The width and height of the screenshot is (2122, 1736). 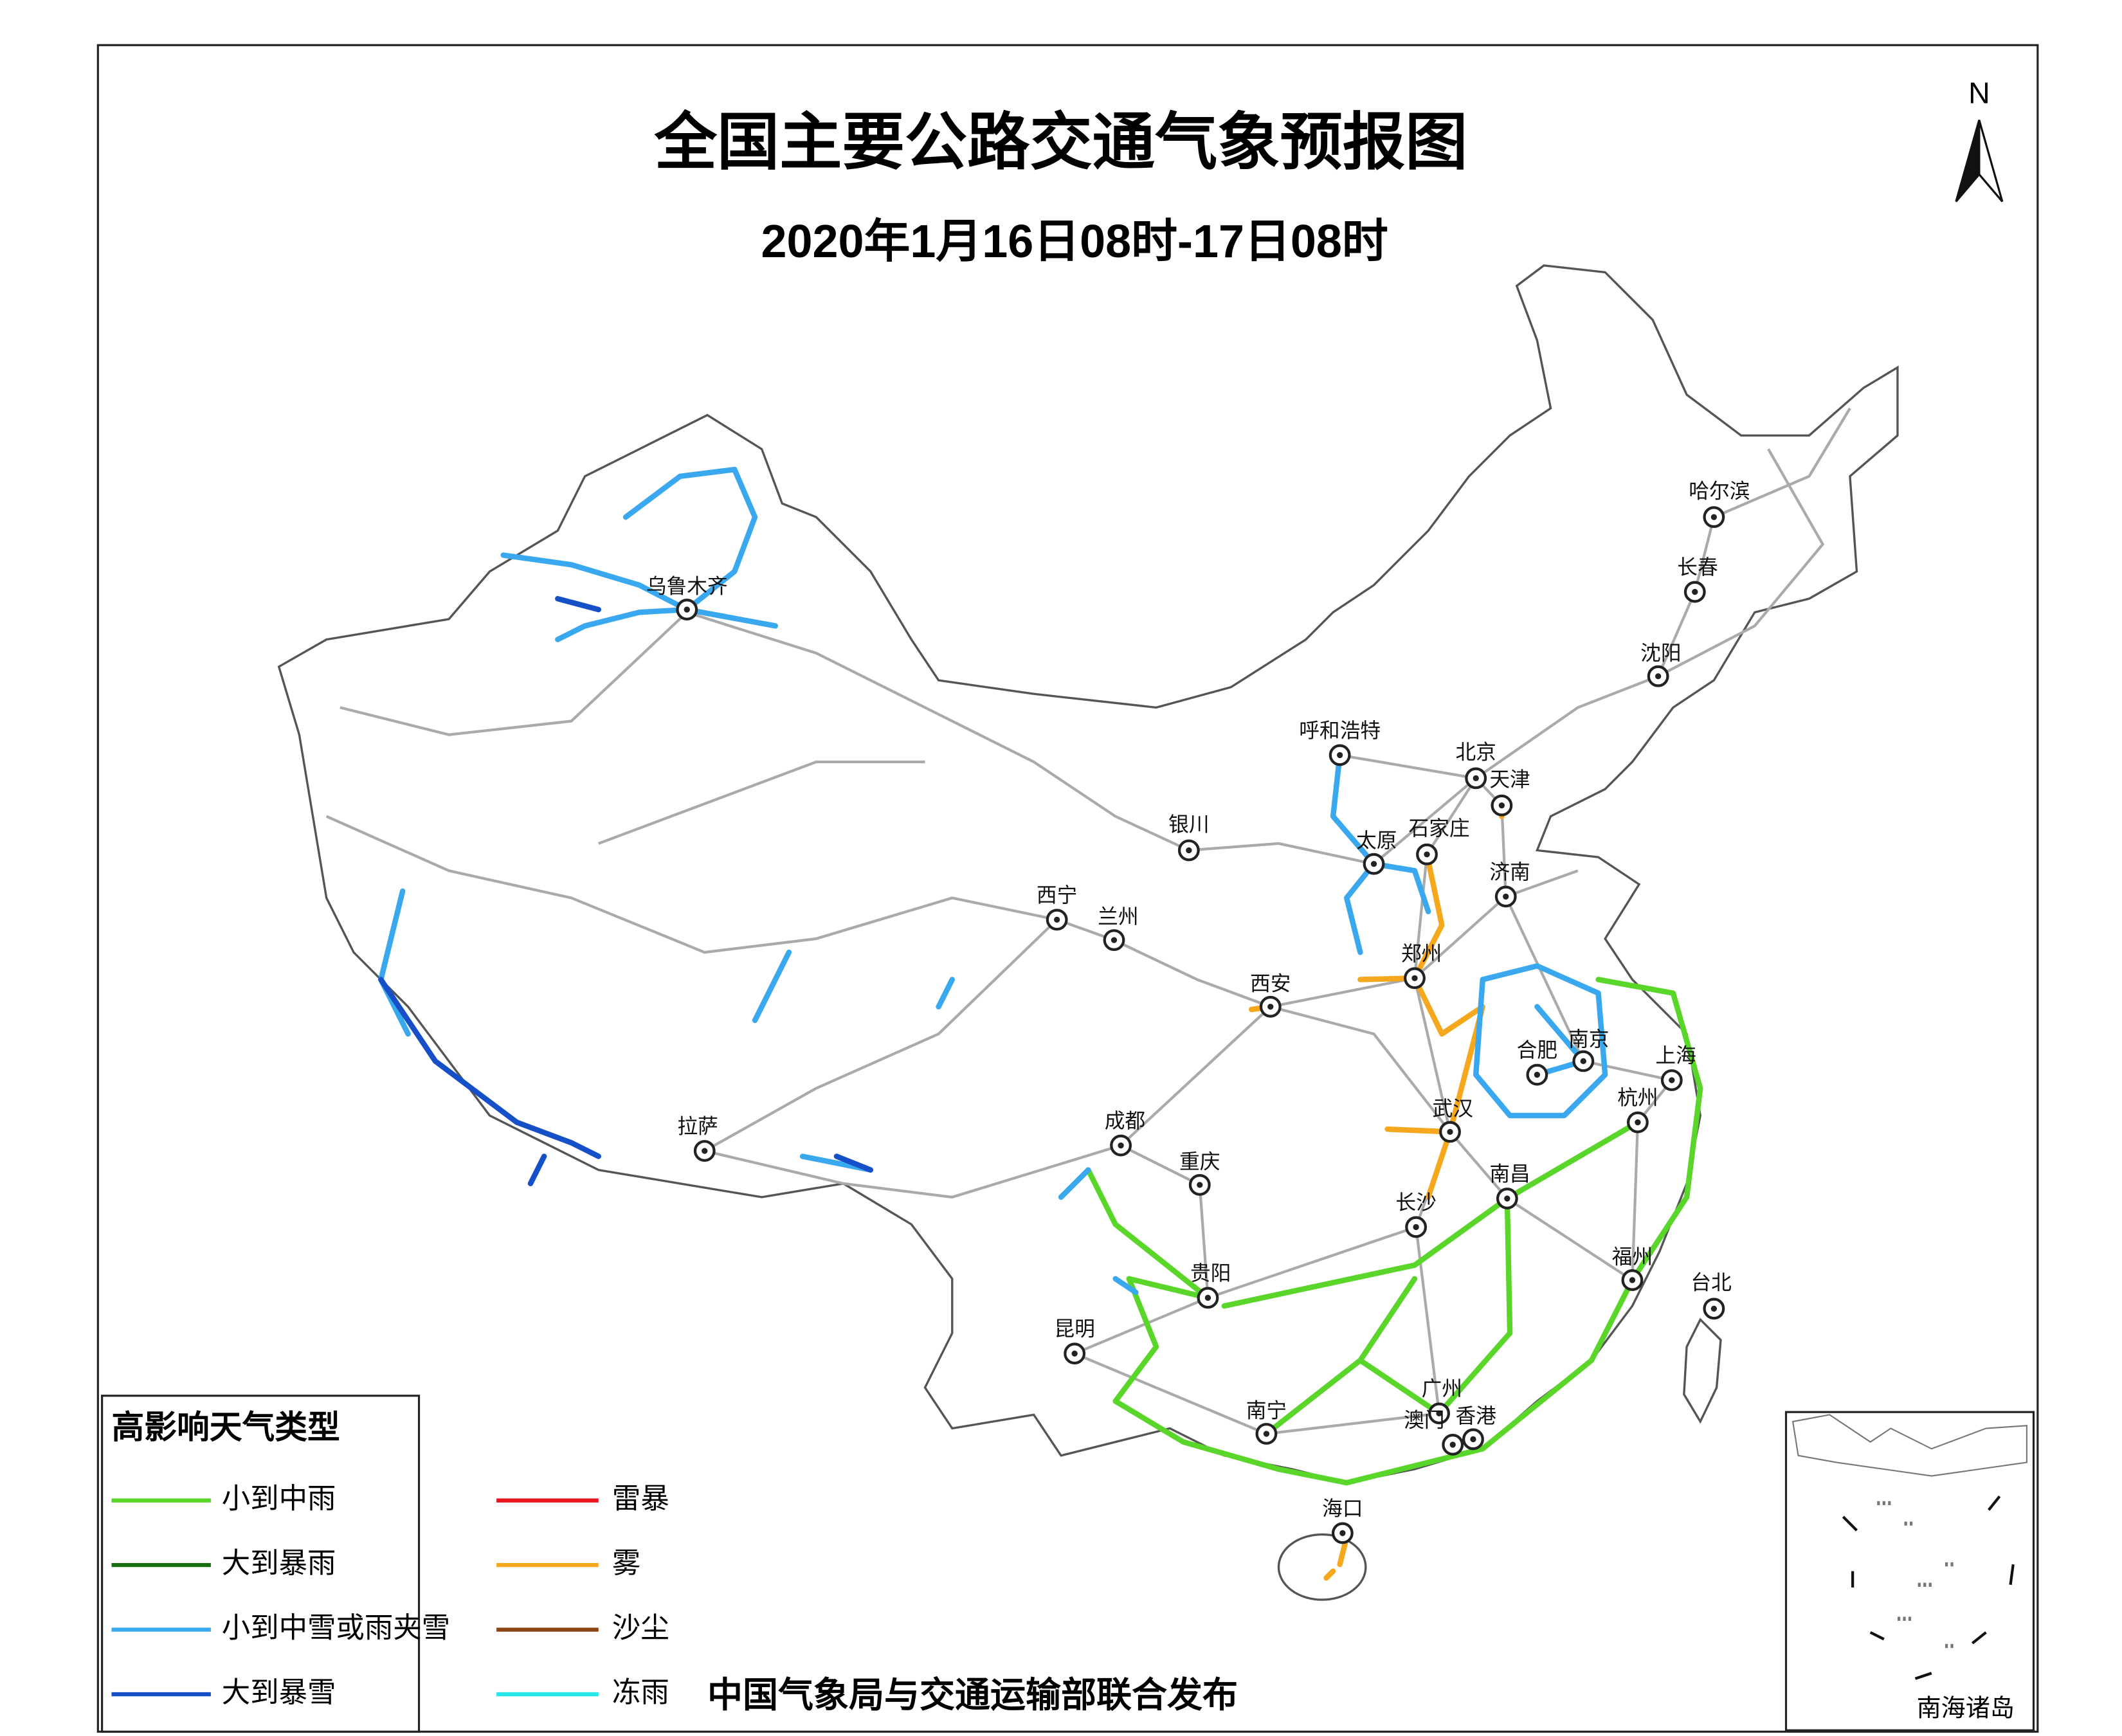 What do you see at coordinates (1270, 983) in the screenshot?
I see `city-label: 西安` at bounding box center [1270, 983].